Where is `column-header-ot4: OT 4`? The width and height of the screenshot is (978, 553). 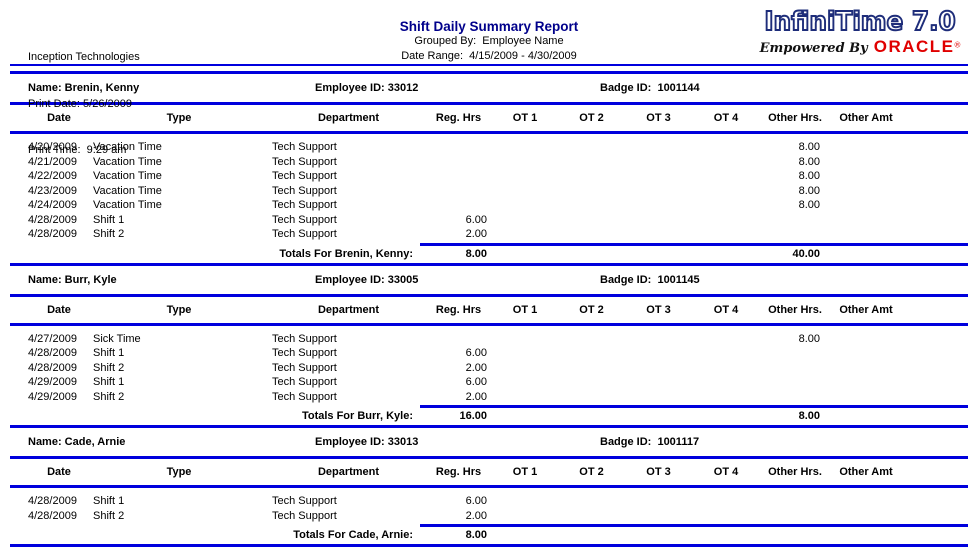
column-header-ot4: OT 4 is located at coordinates (726, 472).